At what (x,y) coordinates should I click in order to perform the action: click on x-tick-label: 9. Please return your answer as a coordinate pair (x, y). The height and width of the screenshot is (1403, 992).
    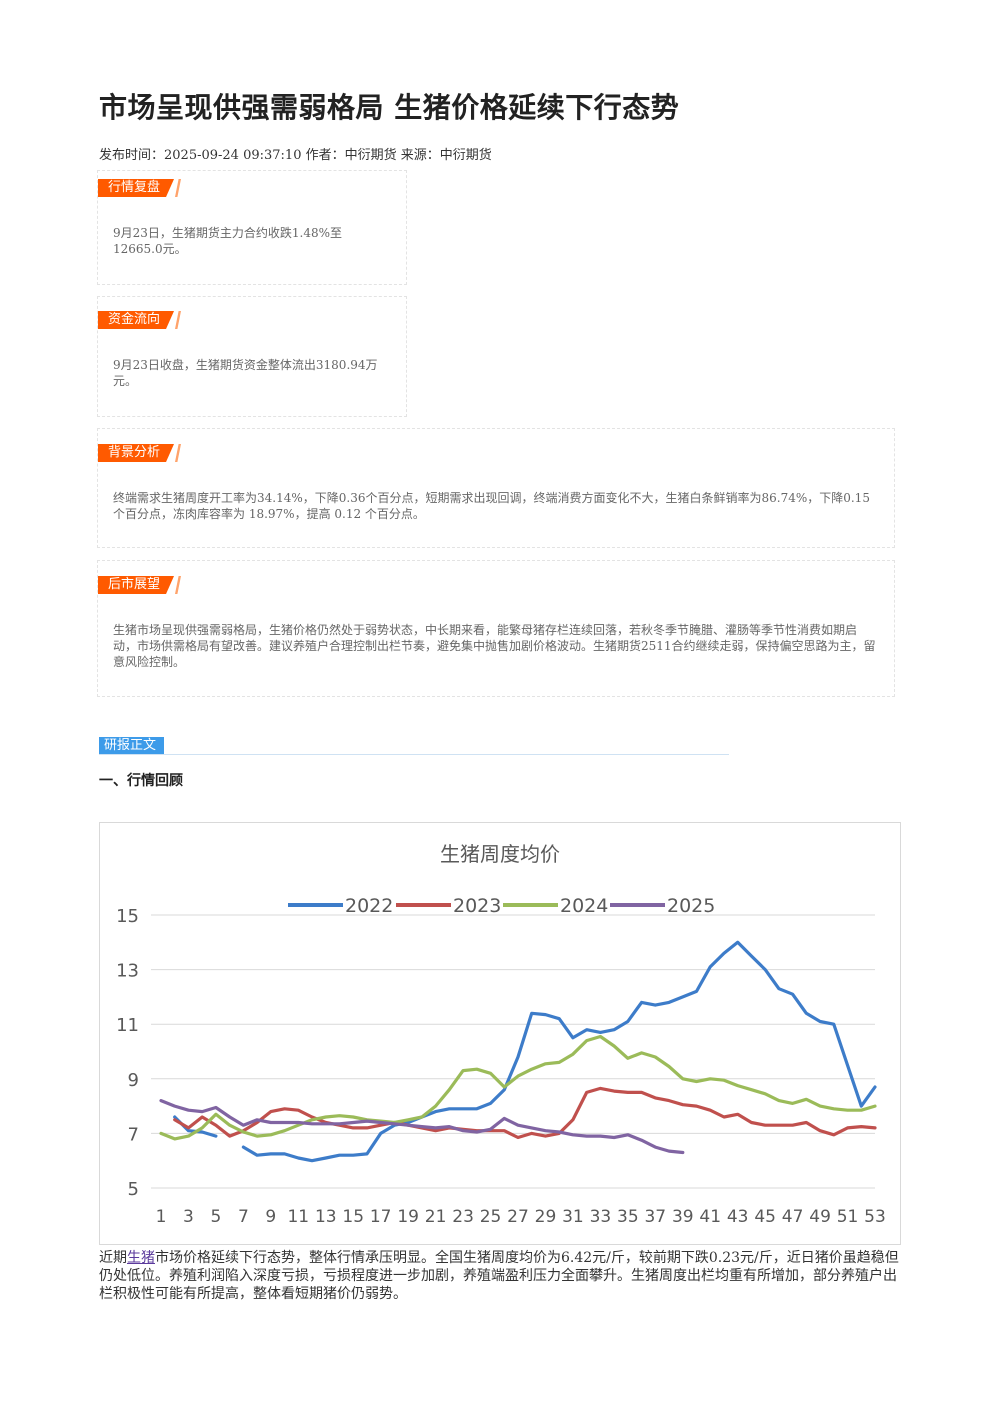
    Looking at the image, I should click on (270, 1217).